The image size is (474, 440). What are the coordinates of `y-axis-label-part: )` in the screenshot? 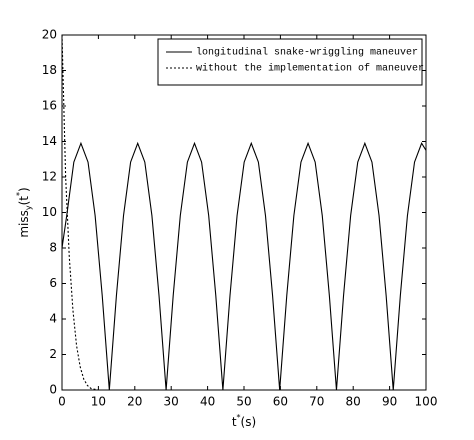 It's located at (24, 189).